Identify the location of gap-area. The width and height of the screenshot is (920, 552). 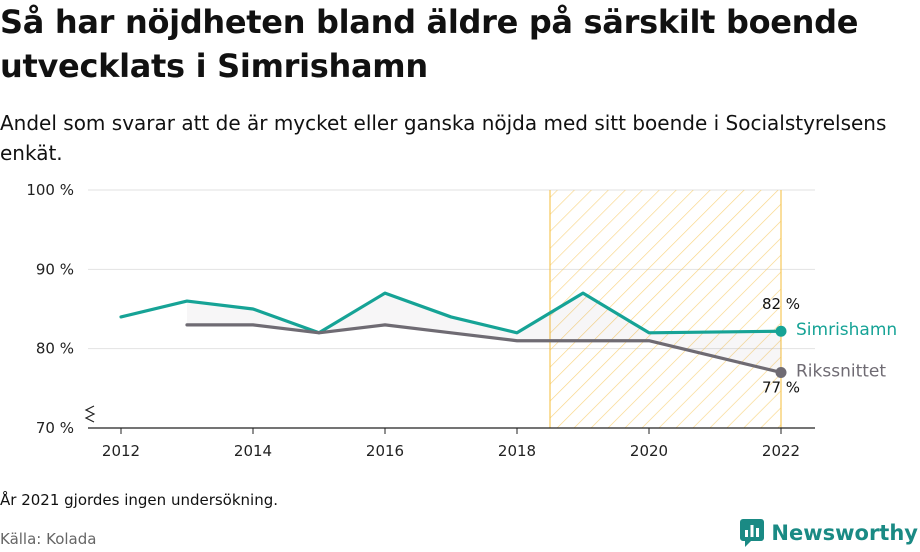
(484, 333).